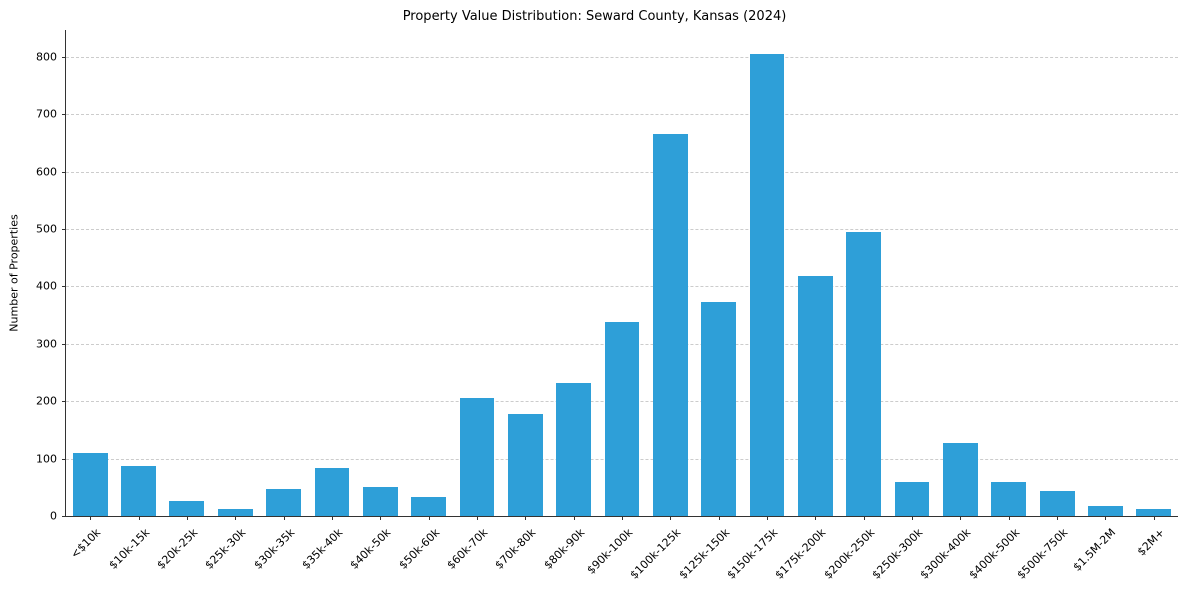 The image size is (1189, 590). I want to click on y-tick-label: 200, so click(46, 401).